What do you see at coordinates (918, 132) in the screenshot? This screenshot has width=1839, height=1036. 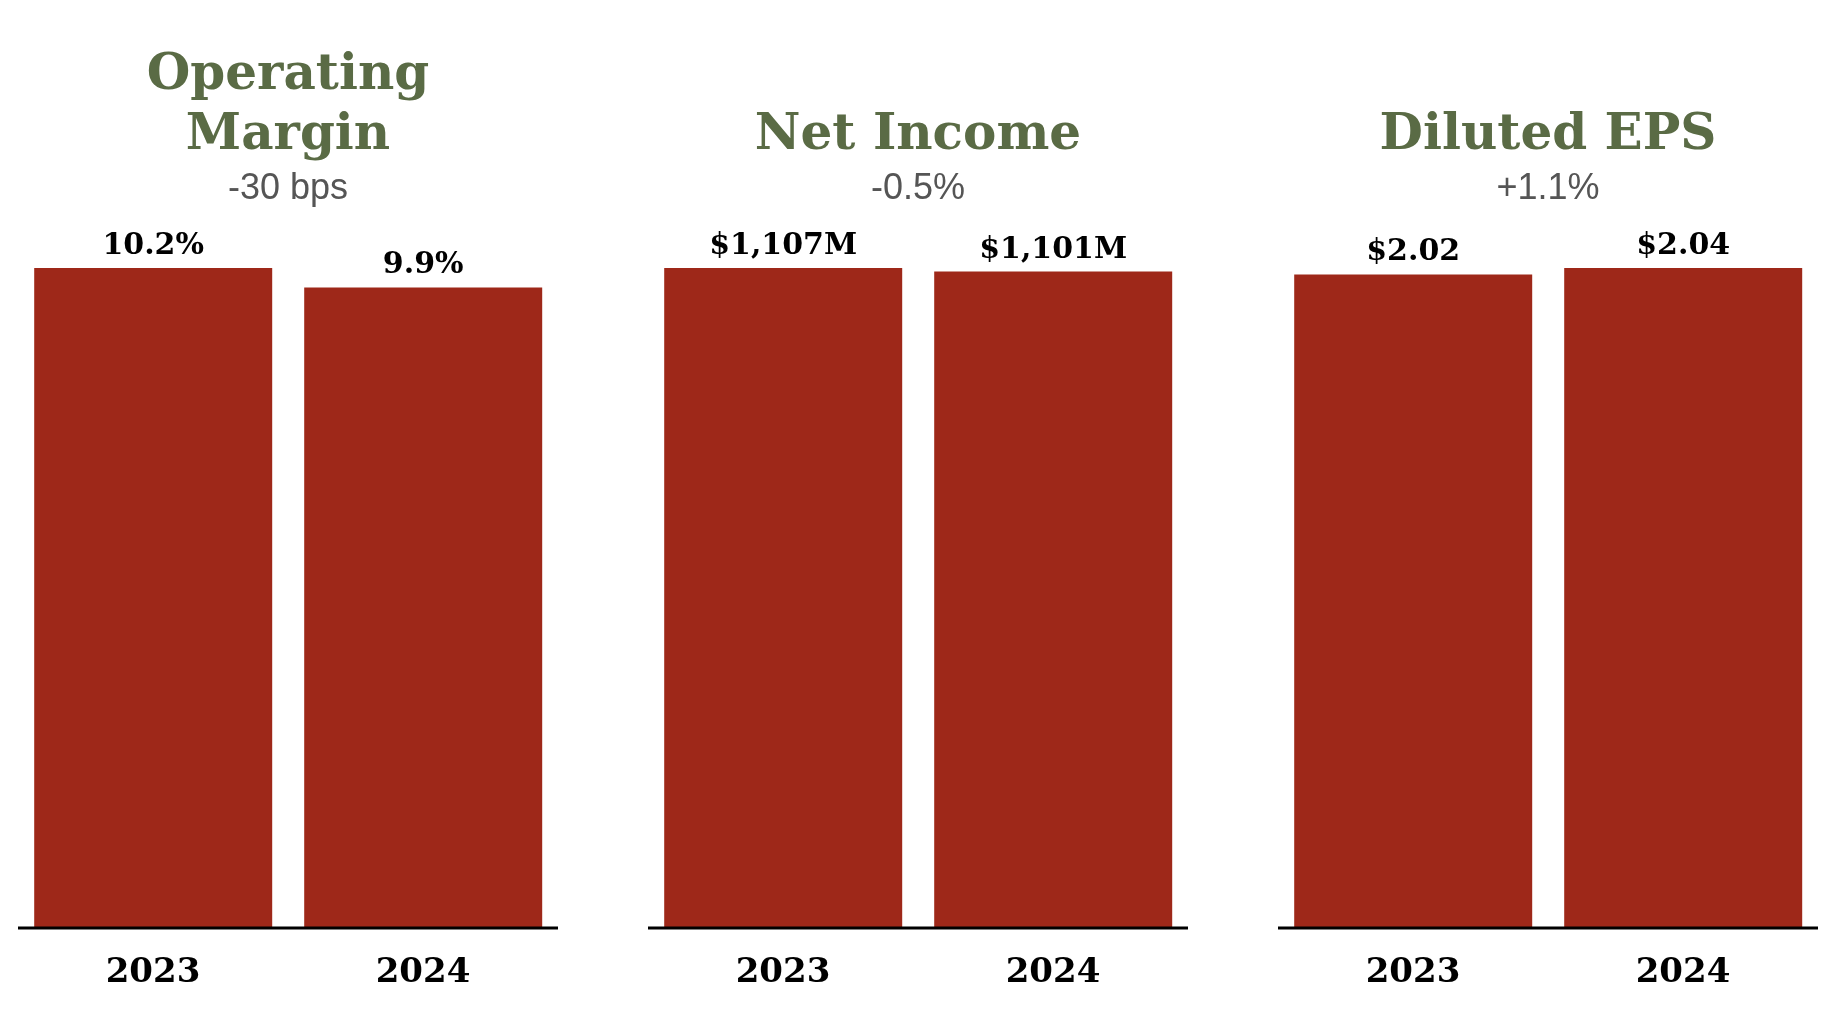 I see `chart-title: Net Income` at bounding box center [918, 132].